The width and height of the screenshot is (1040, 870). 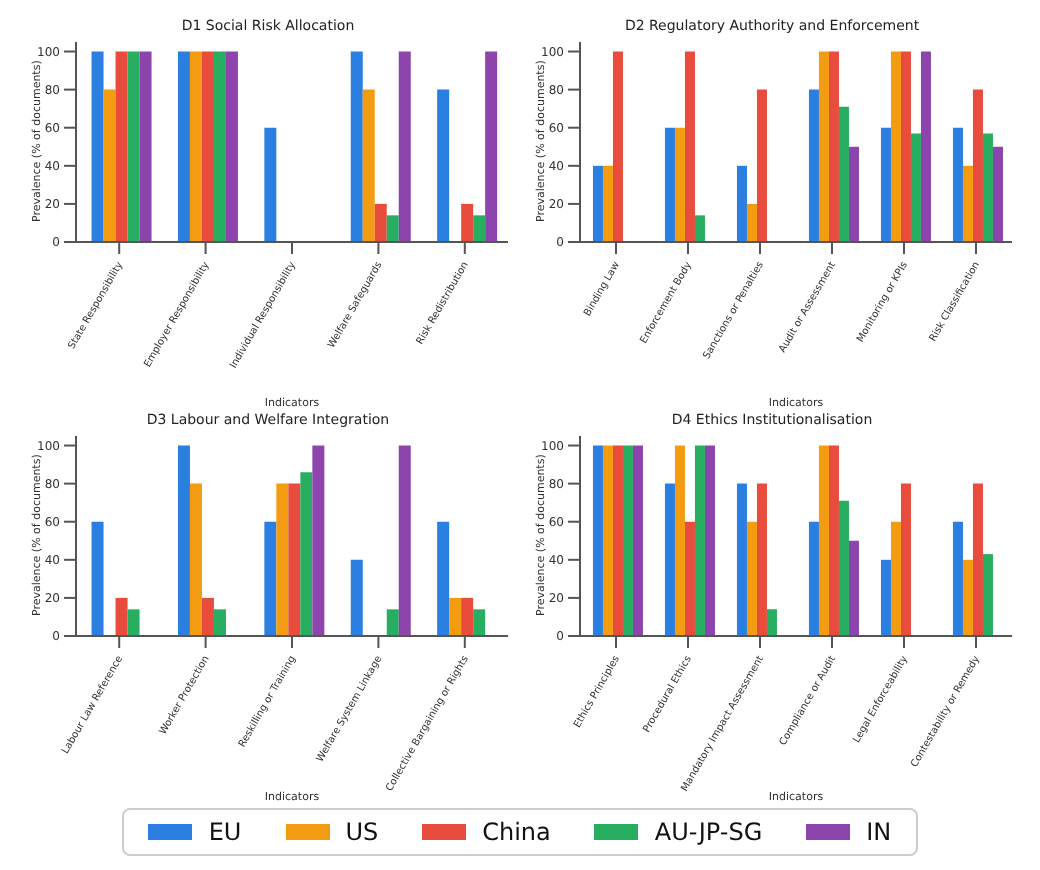 What do you see at coordinates (879, 832) in the screenshot?
I see `legend-label: IN` at bounding box center [879, 832].